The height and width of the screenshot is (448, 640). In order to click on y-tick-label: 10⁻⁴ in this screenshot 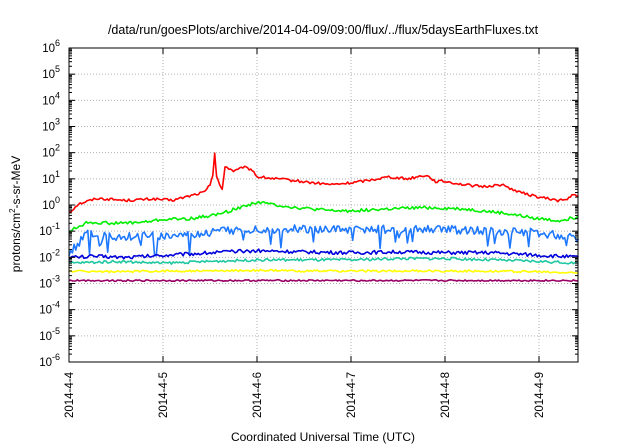, I will do `click(49, 308)`.